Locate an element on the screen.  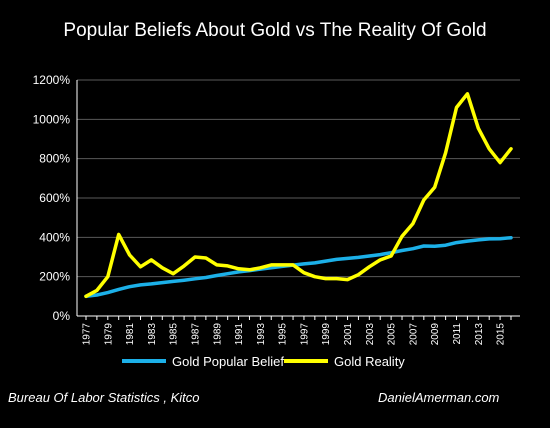
series-line-popular-belief is located at coordinates (298, 267).